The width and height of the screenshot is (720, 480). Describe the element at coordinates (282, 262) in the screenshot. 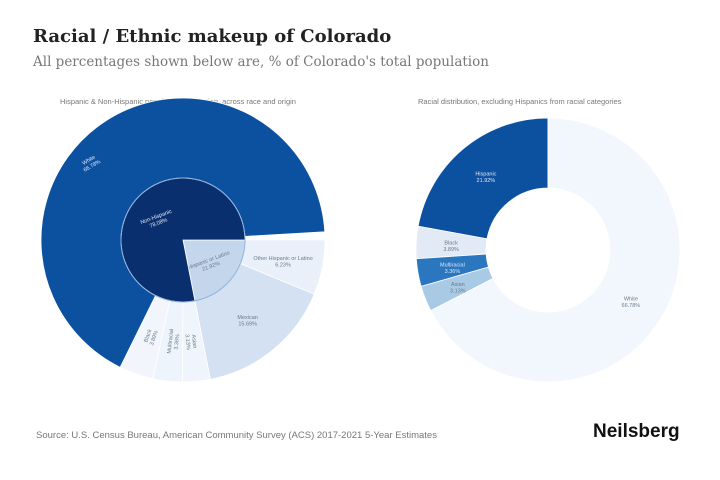

I see `sunburst-outer-label: Other Hispanic or Latino 6.23%` at that location.